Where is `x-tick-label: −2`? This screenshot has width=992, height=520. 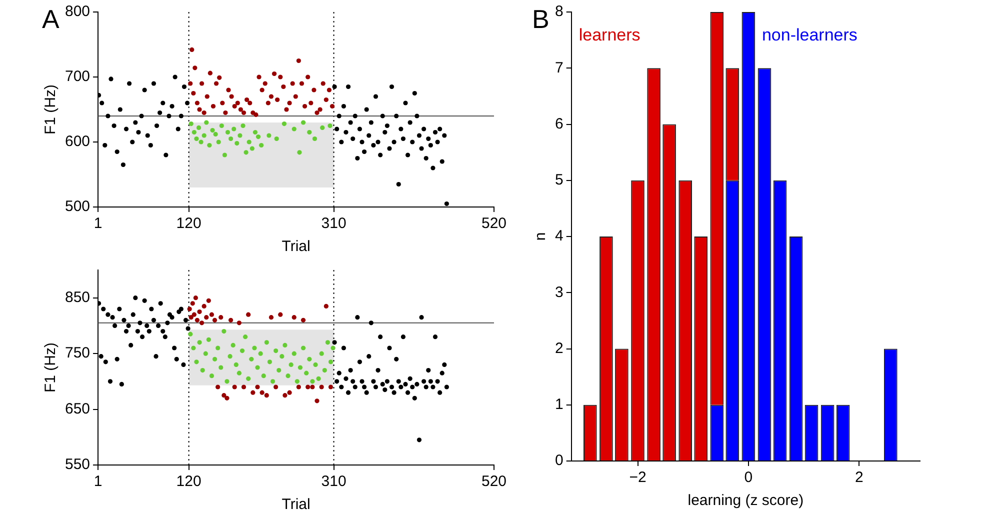 x-tick-label: −2 is located at coordinates (637, 477).